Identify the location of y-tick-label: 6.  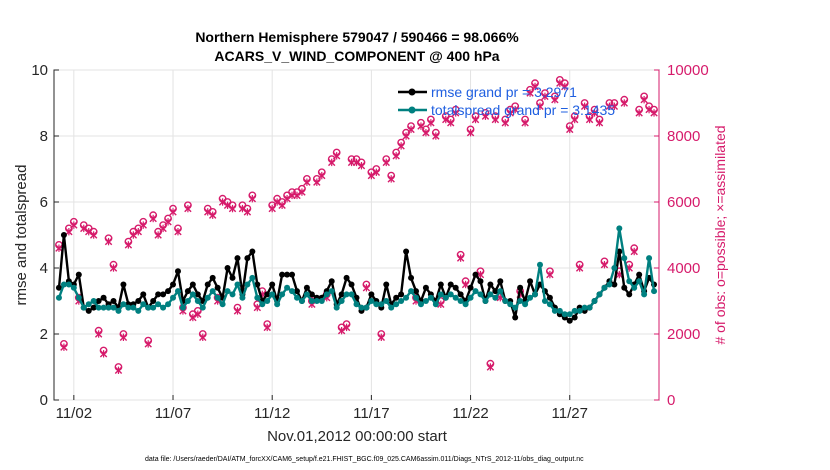
(44, 202).